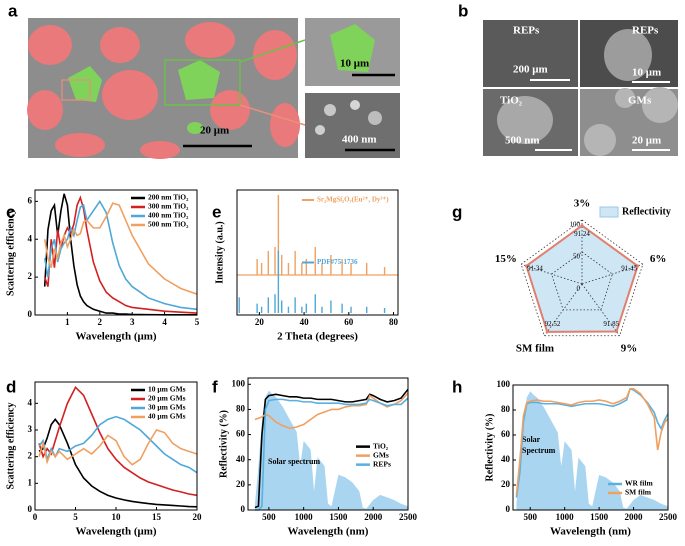  I want to click on y-tick-label: 100, so click(504, 384).